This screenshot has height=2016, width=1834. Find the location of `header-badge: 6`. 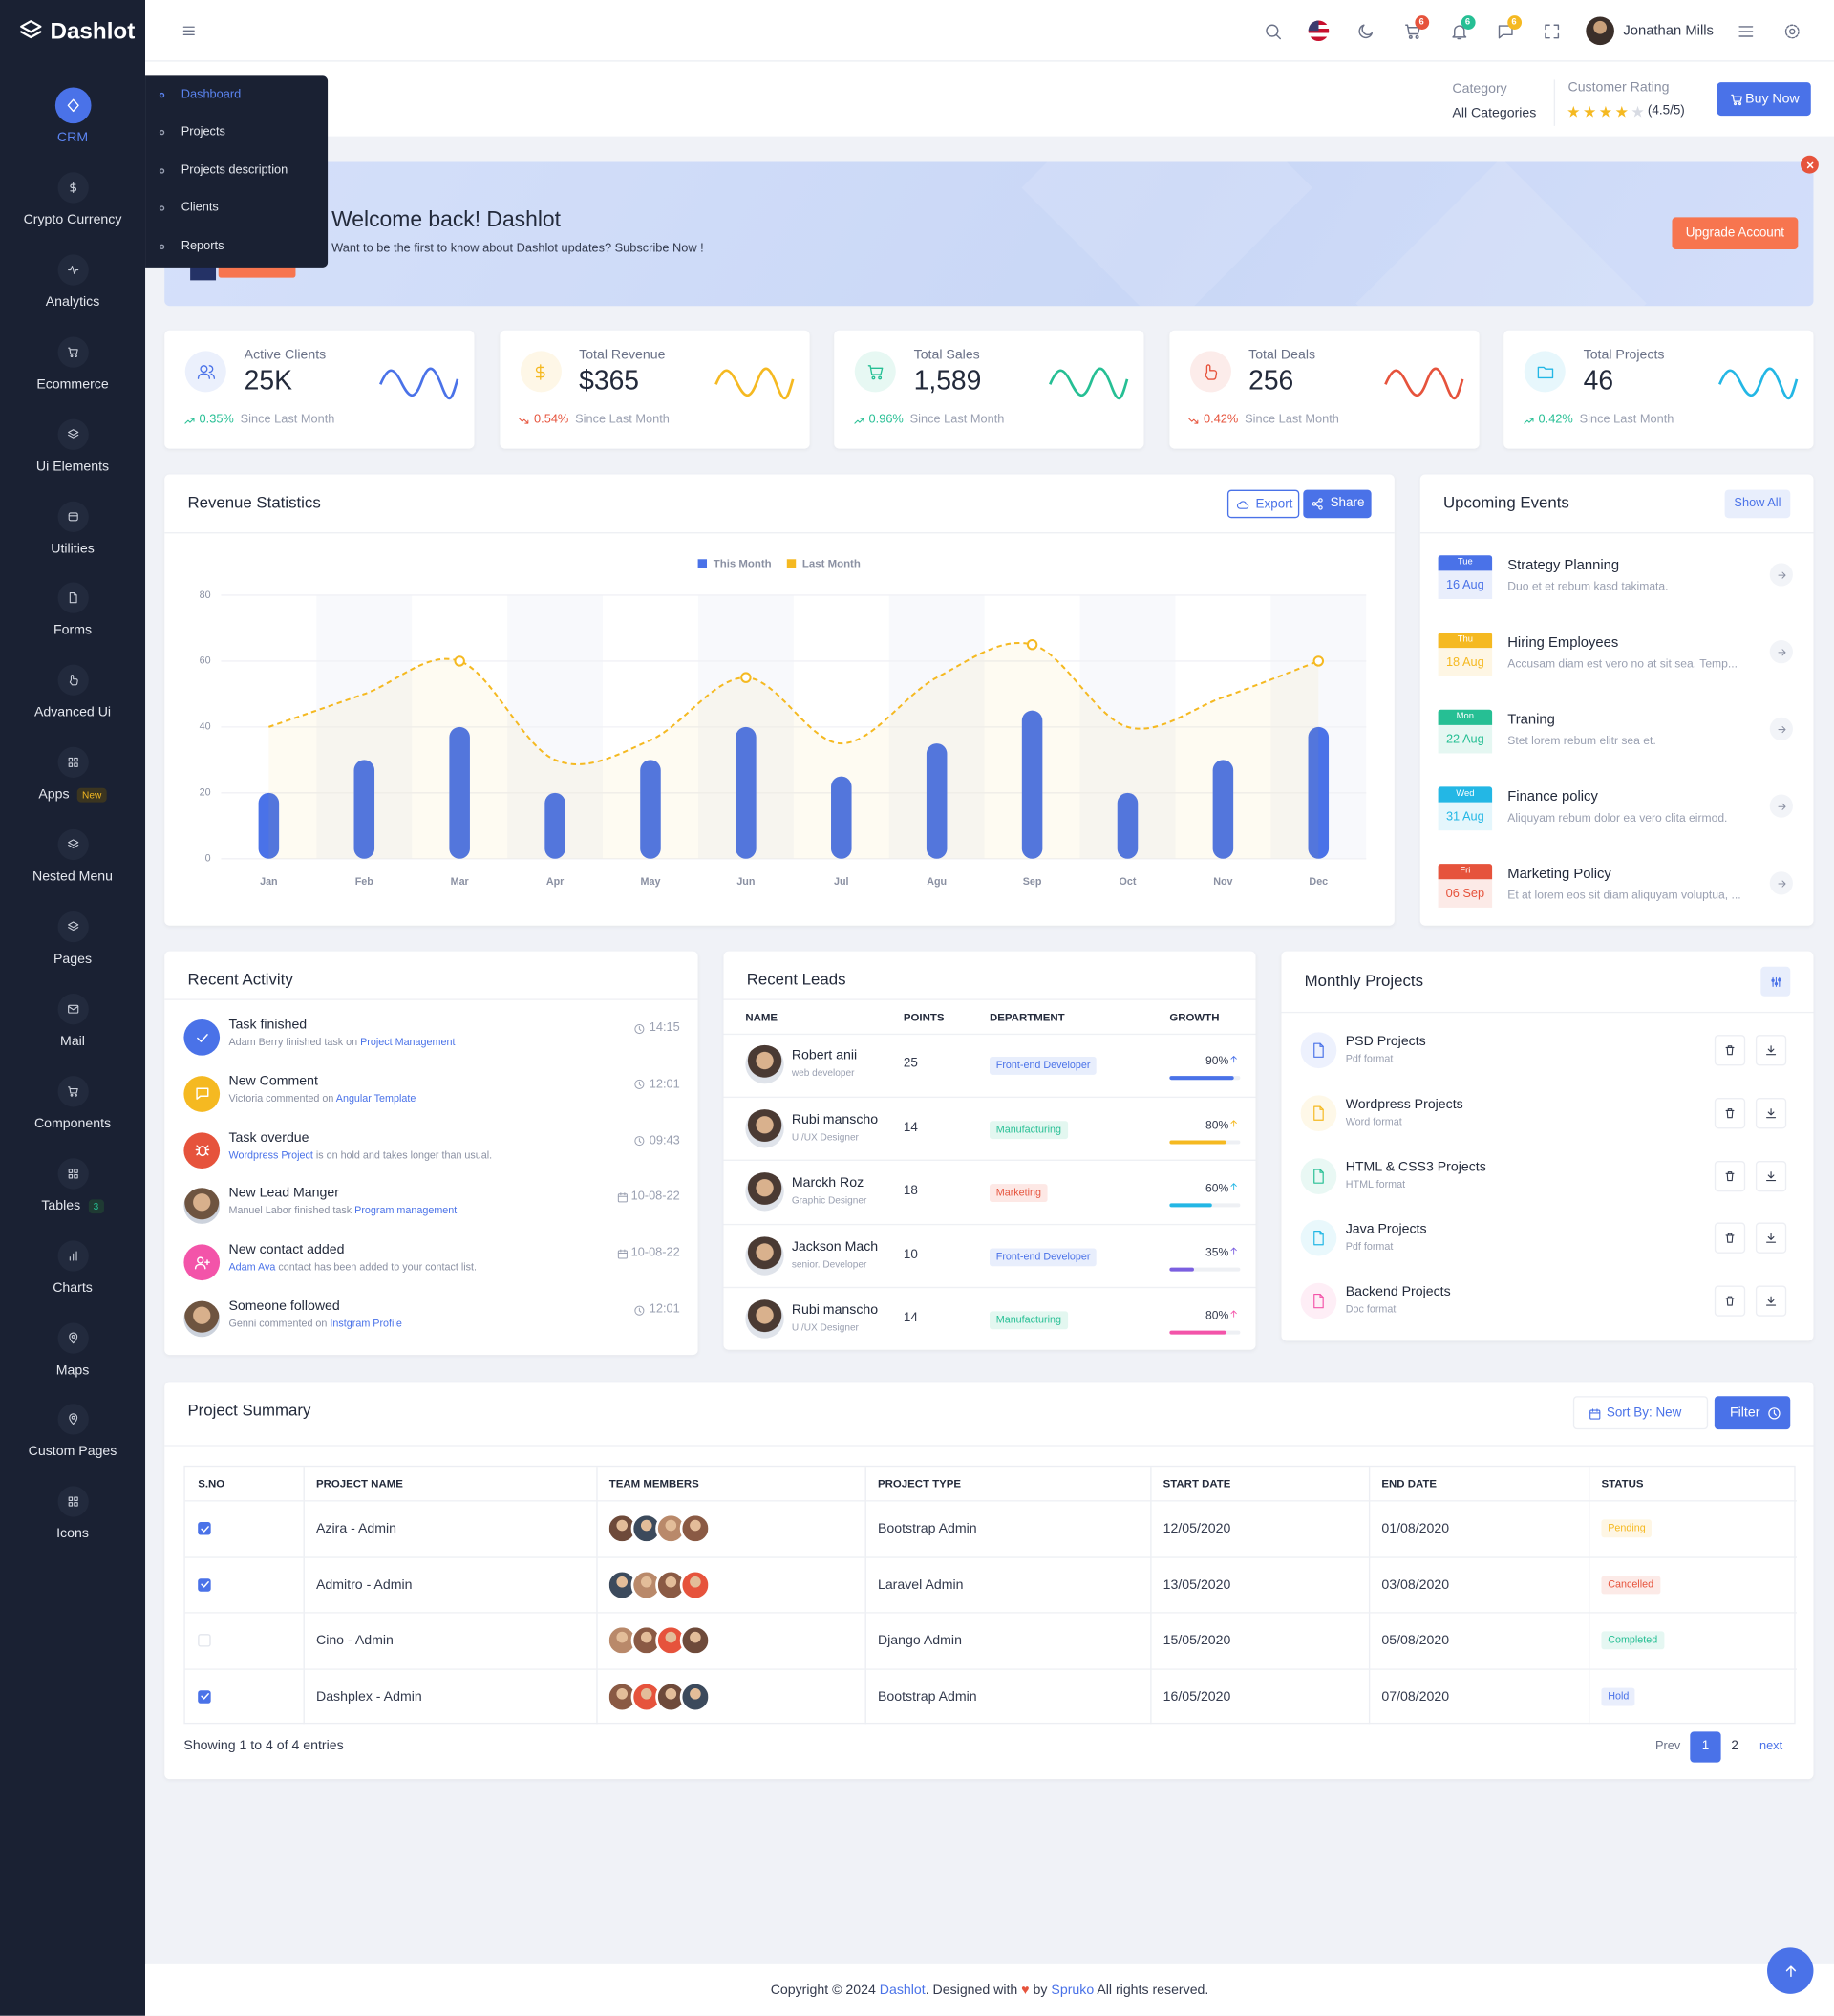

header-badge: 6 is located at coordinates (1514, 22).